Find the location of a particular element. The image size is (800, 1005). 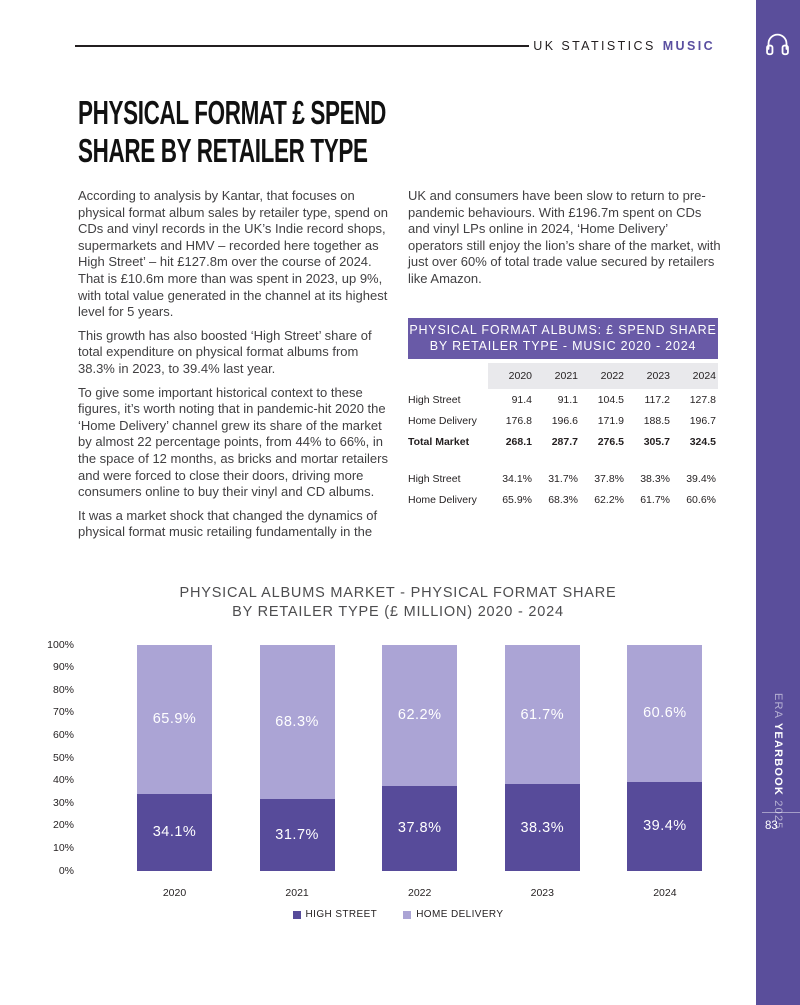

table-cell-value: 324.5 is located at coordinates (702, 441).